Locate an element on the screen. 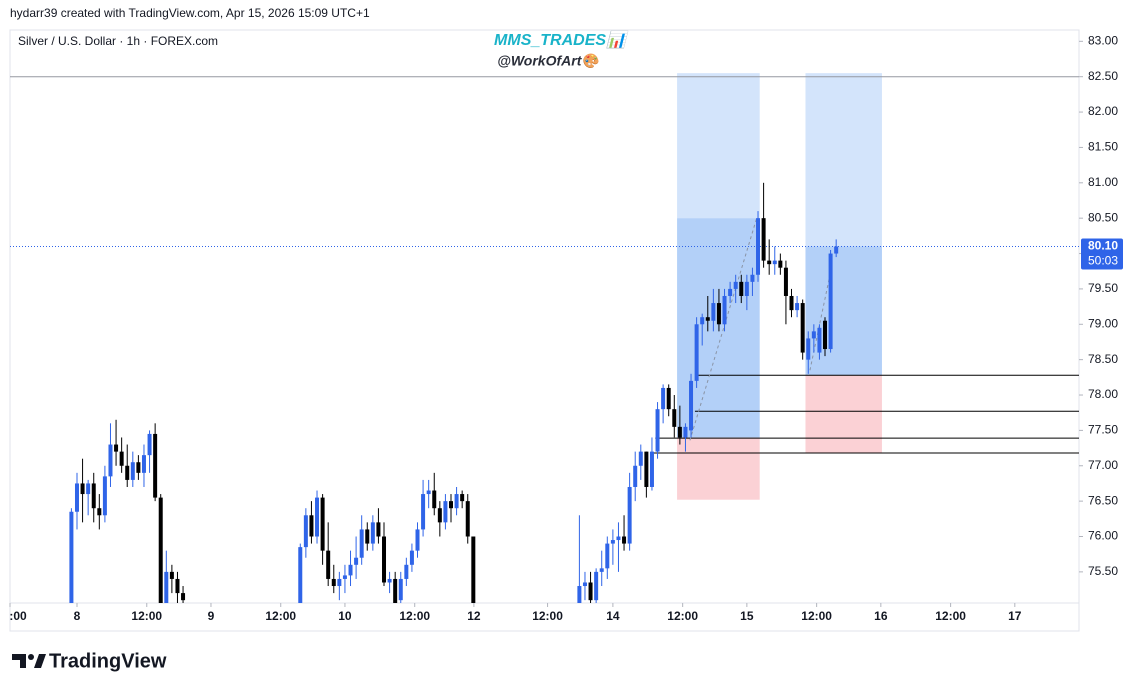 The image size is (1141, 696). y-tick-label: 82.00 is located at coordinates (1103, 111).